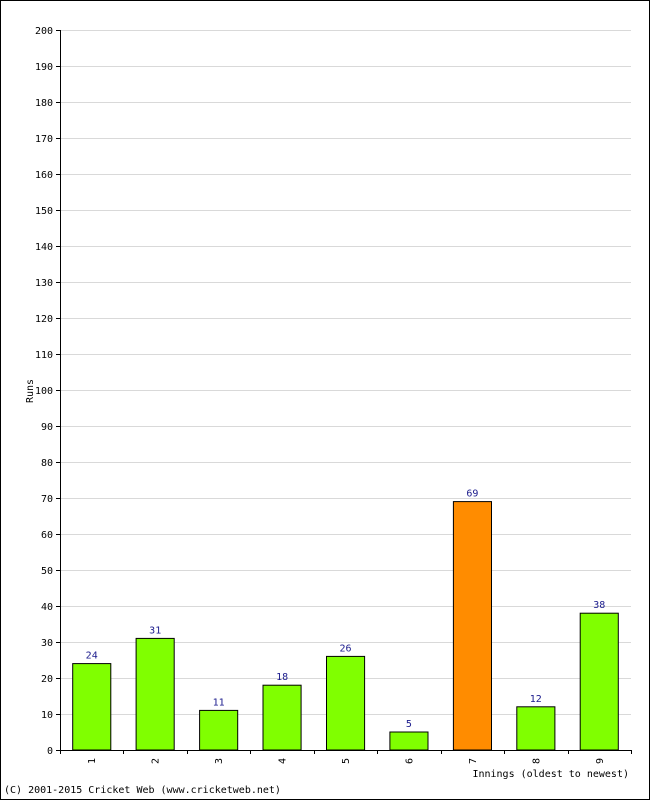 The image size is (650, 800). What do you see at coordinates (44, 31) in the screenshot?
I see `y-tick-label: 200` at bounding box center [44, 31].